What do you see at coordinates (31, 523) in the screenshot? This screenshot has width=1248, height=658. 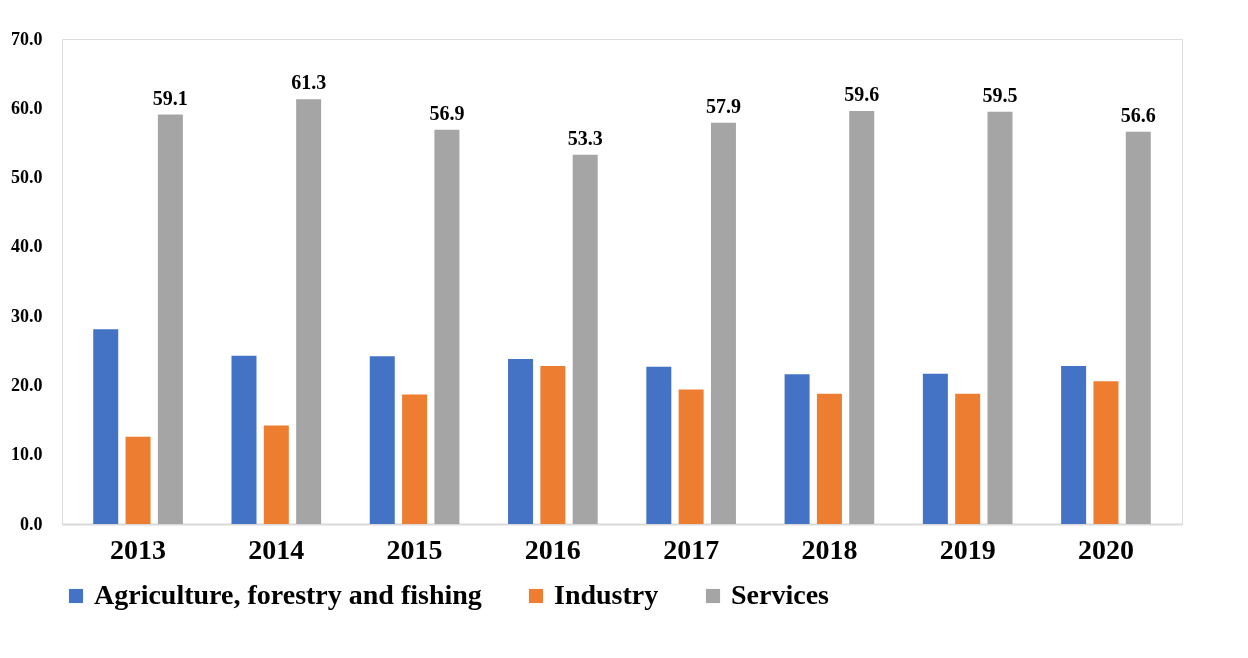 I see `y-tick-label: 0.0` at bounding box center [31, 523].